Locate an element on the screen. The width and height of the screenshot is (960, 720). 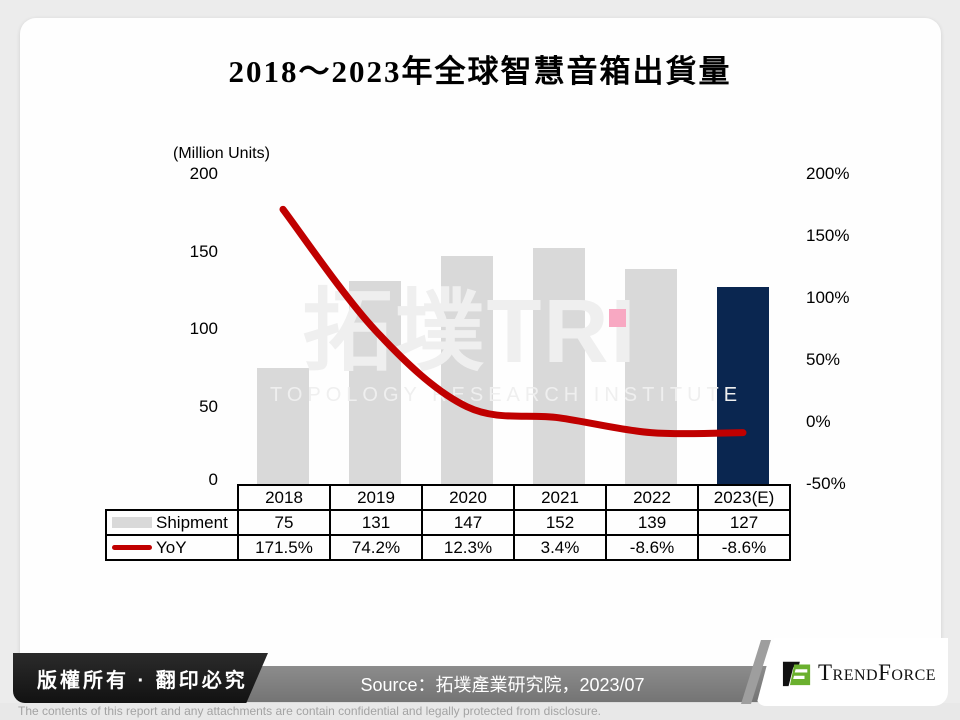
shipment-value-cell: 139 is located at coordinates (652, 522).